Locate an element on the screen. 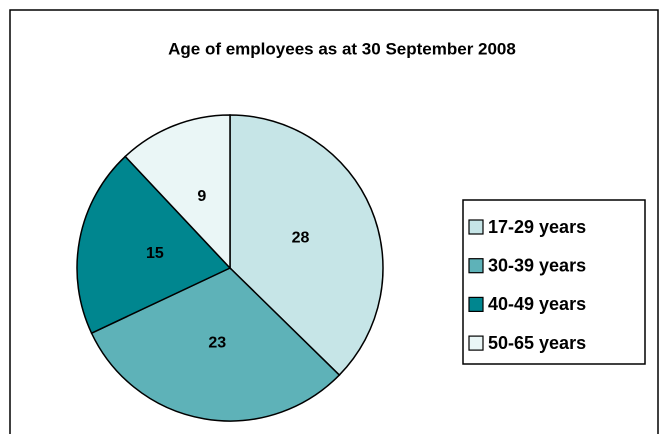 The height and width of the screenshot is (434, 670). legend-label: 50-65 years is located at coordinates (537, 343).